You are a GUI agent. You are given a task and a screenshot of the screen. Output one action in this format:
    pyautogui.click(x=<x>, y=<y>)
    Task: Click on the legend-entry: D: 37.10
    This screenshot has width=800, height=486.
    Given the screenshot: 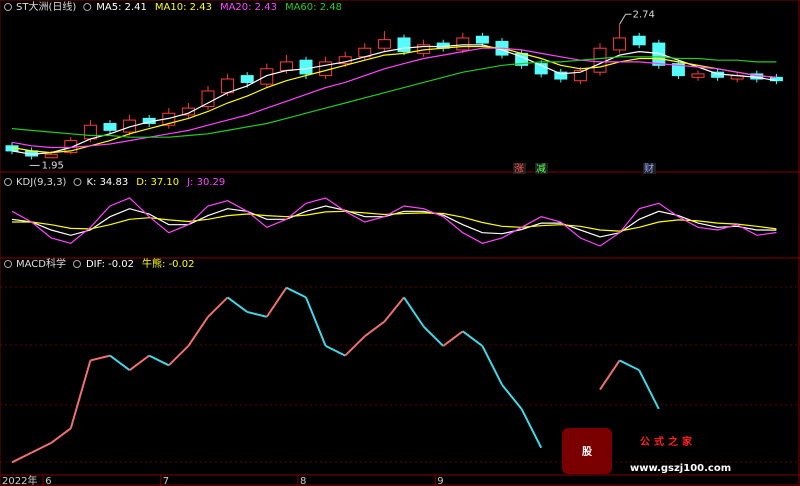 What is the action you would take?
    pyautogui.click(x=157, y=182)
    